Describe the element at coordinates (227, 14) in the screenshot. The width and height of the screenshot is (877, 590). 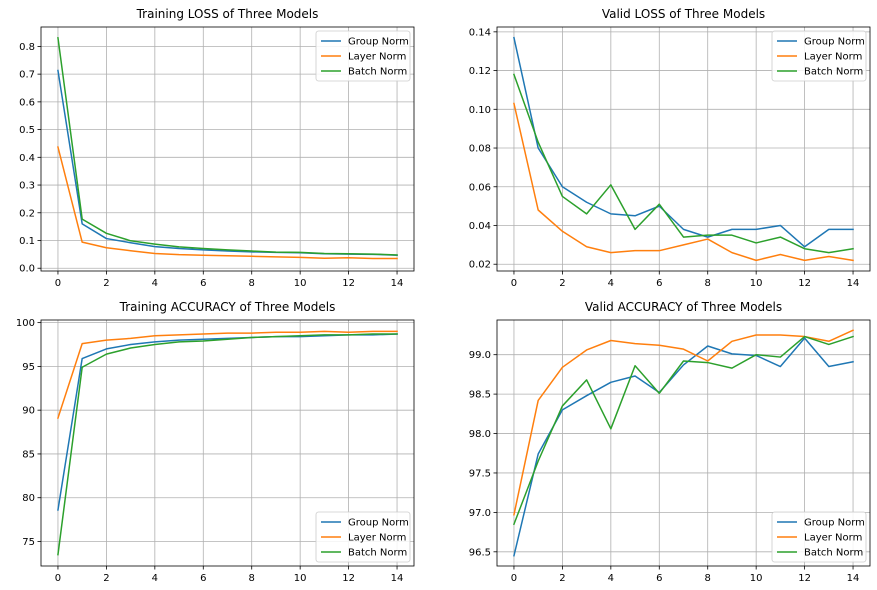
I see `chart-title: Training LOSS of Three Models` at that location.